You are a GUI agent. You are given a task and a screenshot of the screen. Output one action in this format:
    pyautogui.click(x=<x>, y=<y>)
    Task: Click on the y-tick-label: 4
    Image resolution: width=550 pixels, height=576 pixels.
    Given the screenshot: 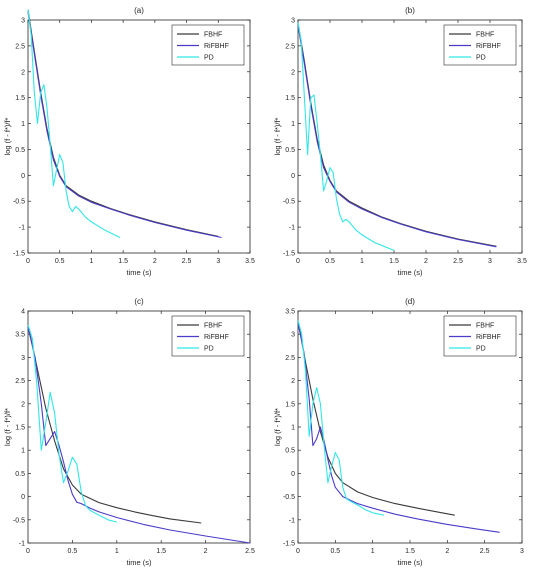 What is the action you would take?
    pyautogui.click(x=23, y=312)
    